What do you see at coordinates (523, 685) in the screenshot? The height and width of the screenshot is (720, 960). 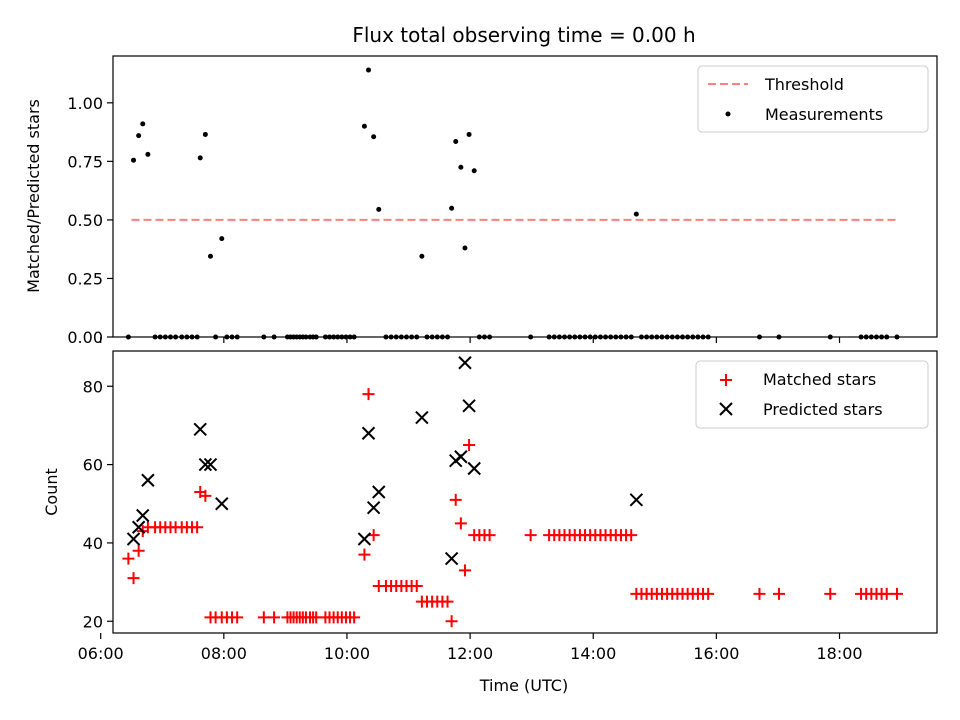 I see `x-axis-label: Time (UTC)` at bounding box center [523, 685].